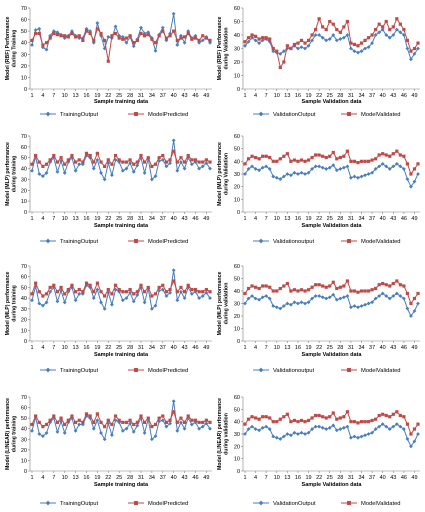  Describe the element at coordinates (24, 78) in the screenshot. I see `y-tick-label: 10` at that location.